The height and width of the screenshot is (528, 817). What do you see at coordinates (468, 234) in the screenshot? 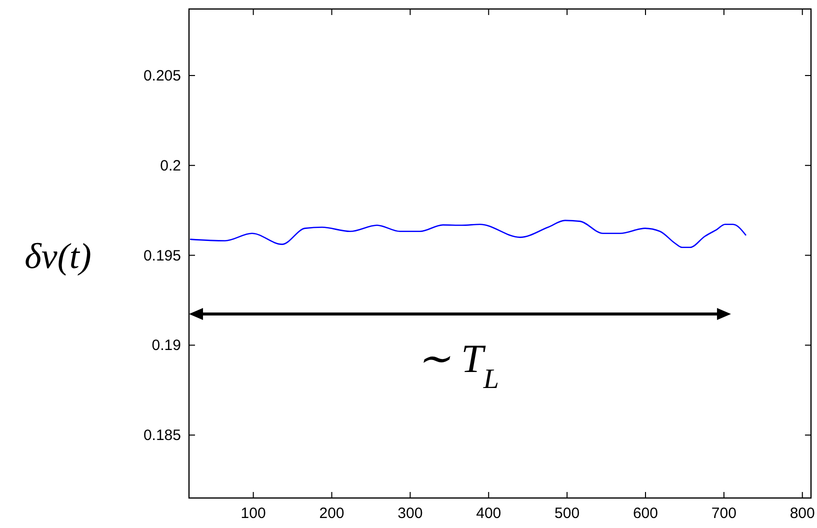
I see `line-series` at bounding box center [468, 234].